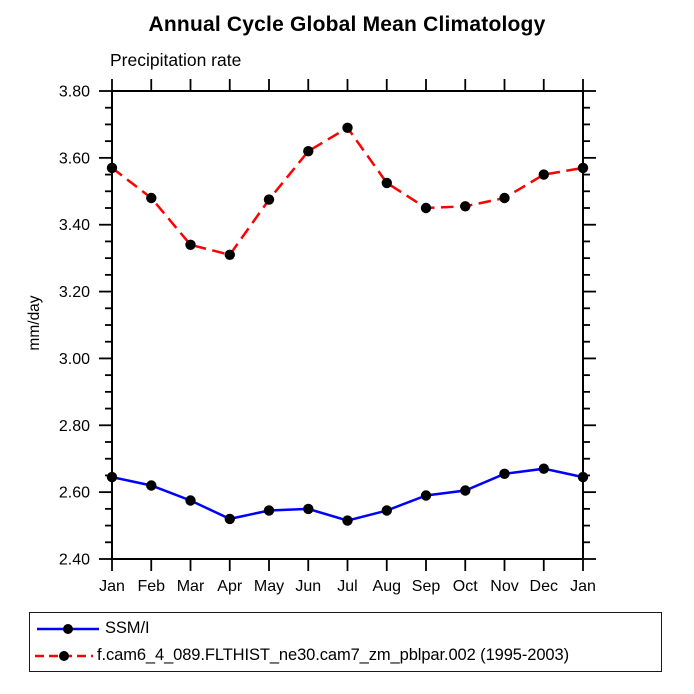  What do you see at coordinates (269, 586) in the screenshot?
I see `svg-text: May` at bounding box center [269, 586].